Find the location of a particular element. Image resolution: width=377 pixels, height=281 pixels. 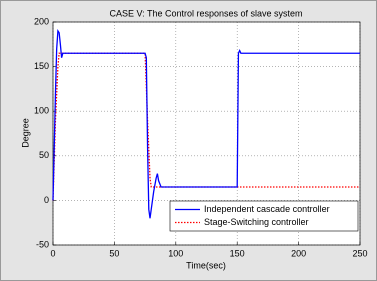

y-tick-label: 100 is located at coordinates (41, 111).